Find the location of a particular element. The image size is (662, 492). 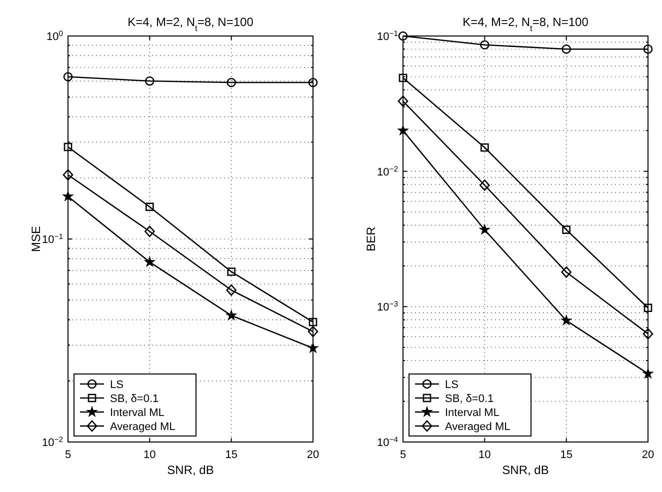

y-tick-label: 10$^{−4}$ is located at coordinates (387, 441).